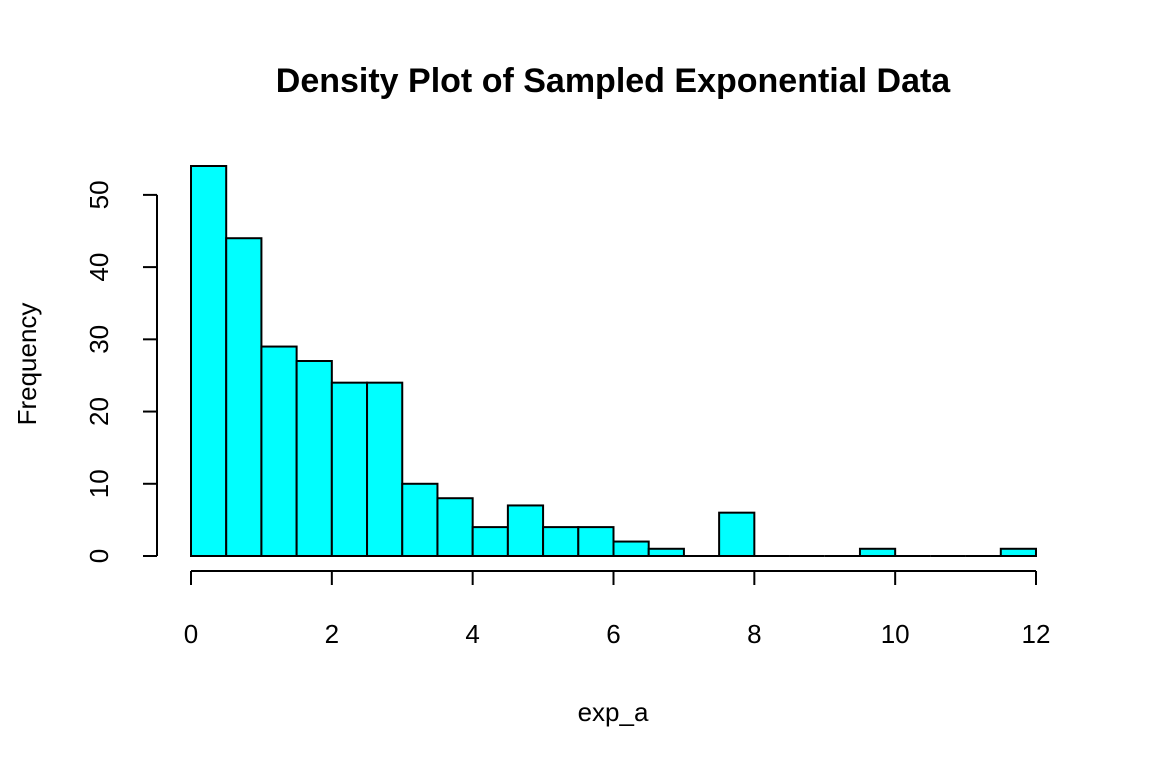 This screenshot has height=768, width=1152. I want to click on y-tick-label: 10, so click(99, 483).